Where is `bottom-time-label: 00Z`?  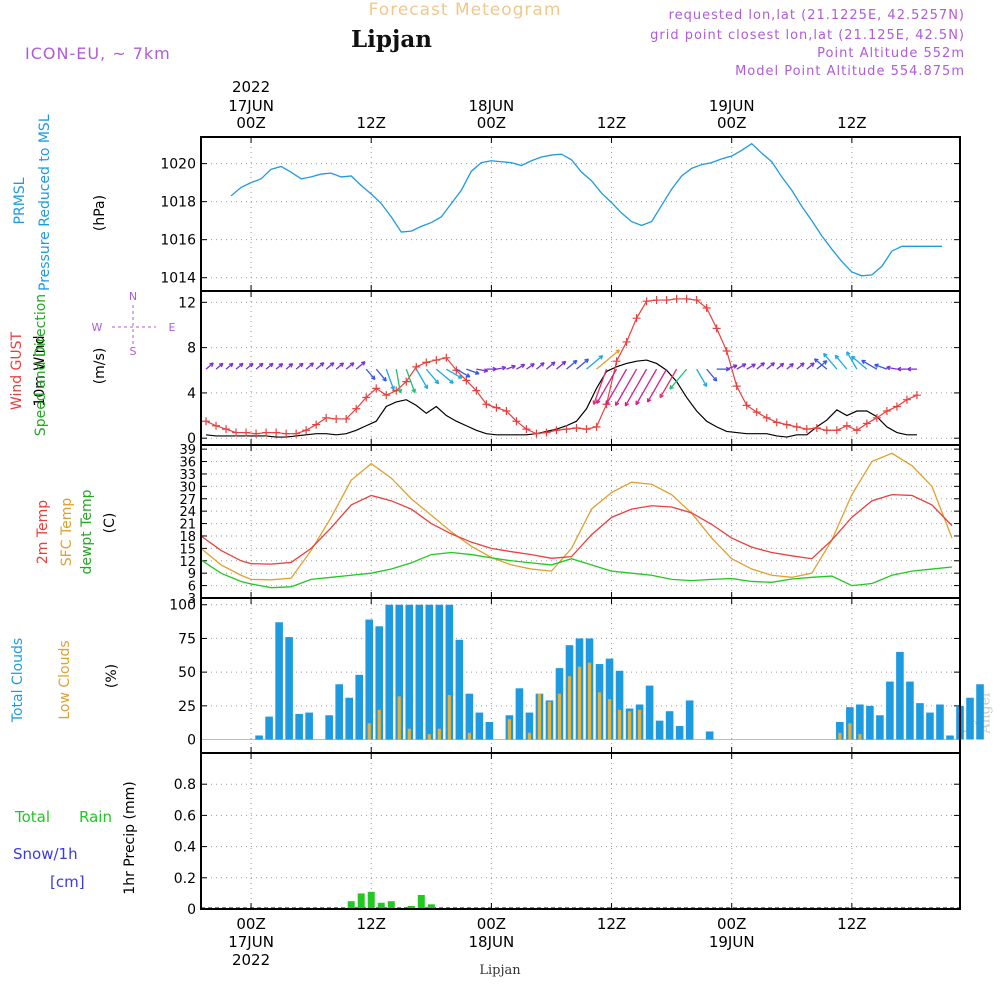
bottom-time-label: 00Z is located at coordinates (731, 924).